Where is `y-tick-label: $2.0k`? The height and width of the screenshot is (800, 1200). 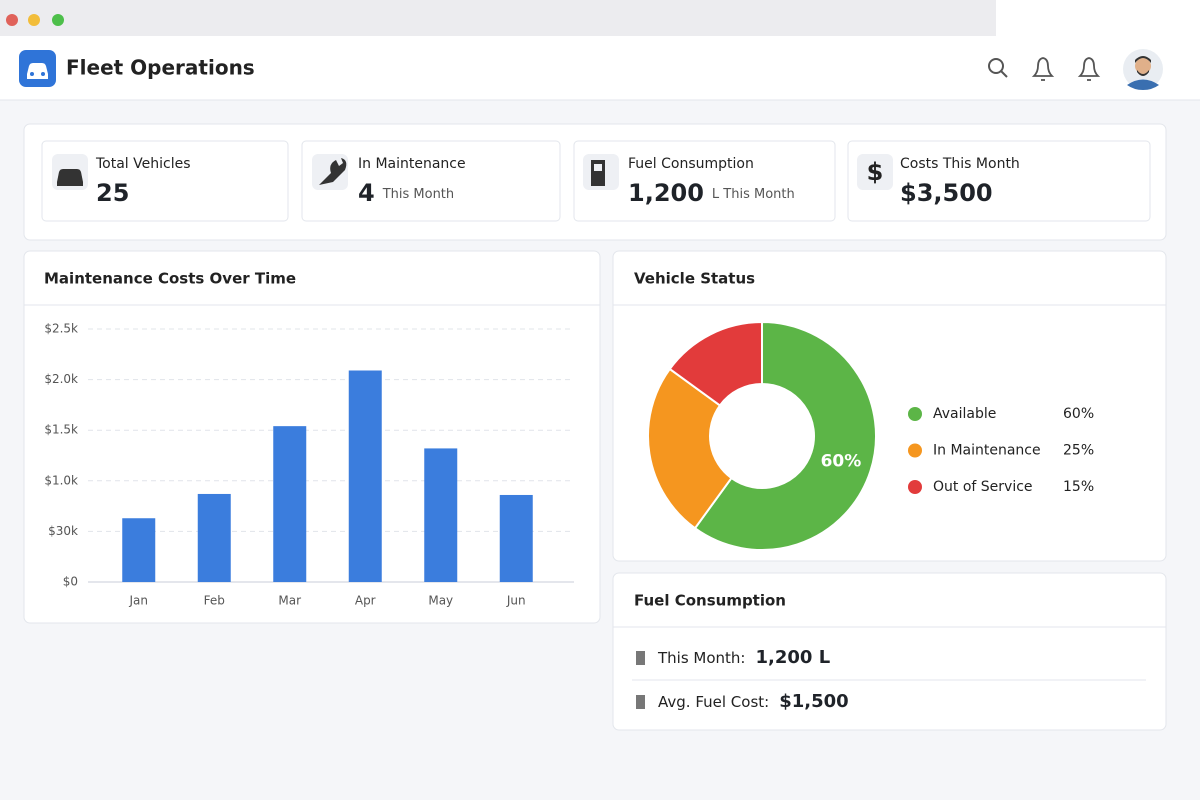 y-tick-label: $2.0k is located at coordinates (61, 379).